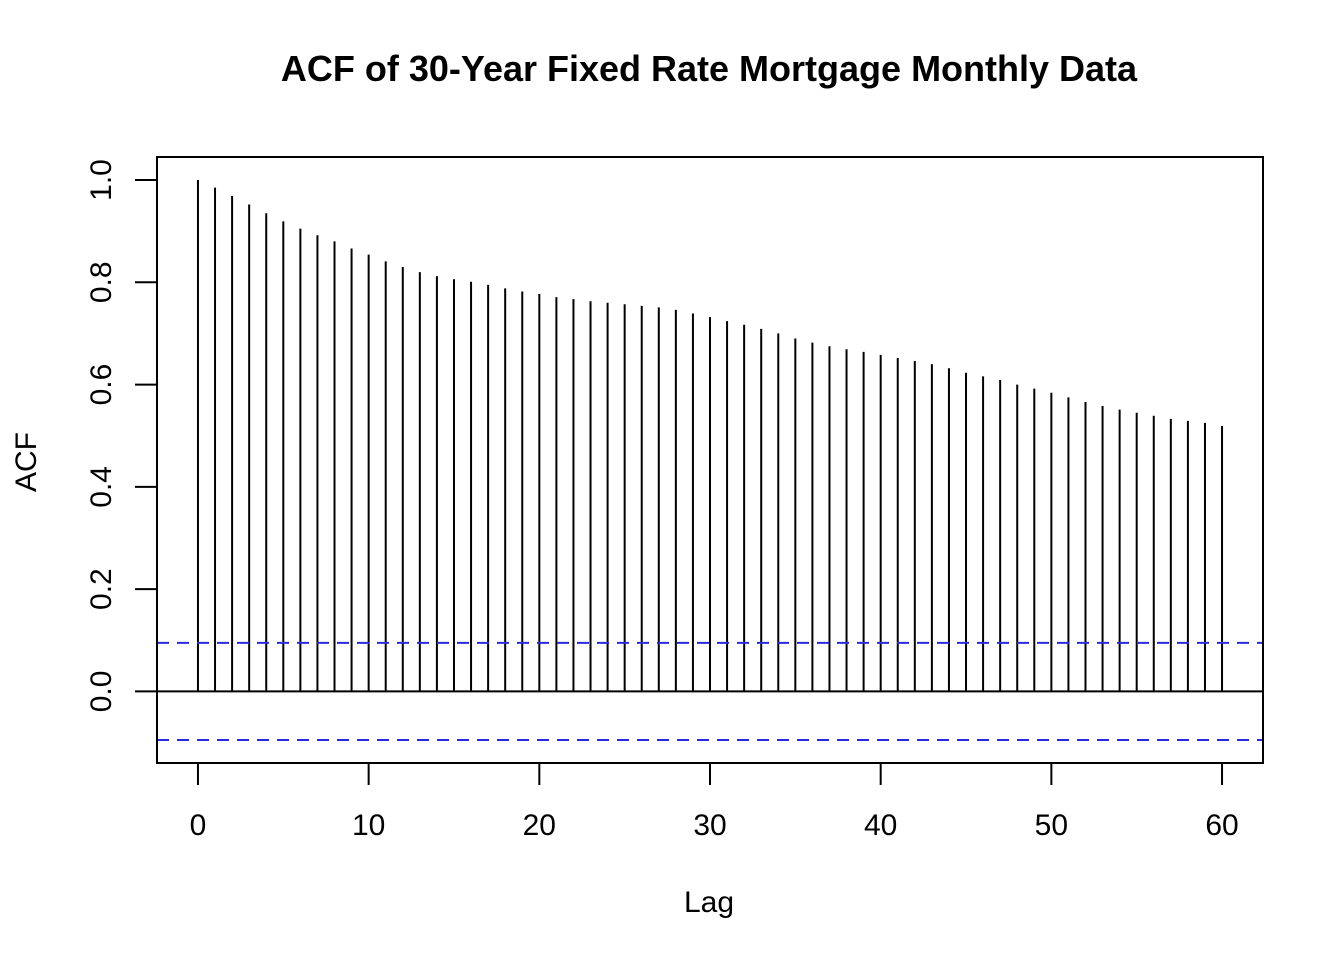 The height and width of the screenshot is (960, 1344). What do you see at coordinates (198, 825) in the screenshot?
I see `x-tick-label-0: 0` at bounding box center [198, 825].